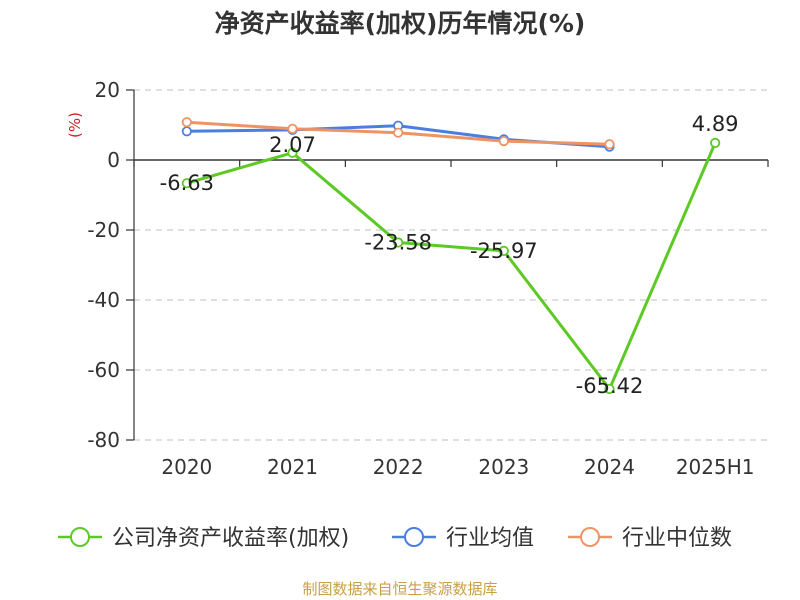  I want to click on y-tick-label: 20, so click(107, 90).